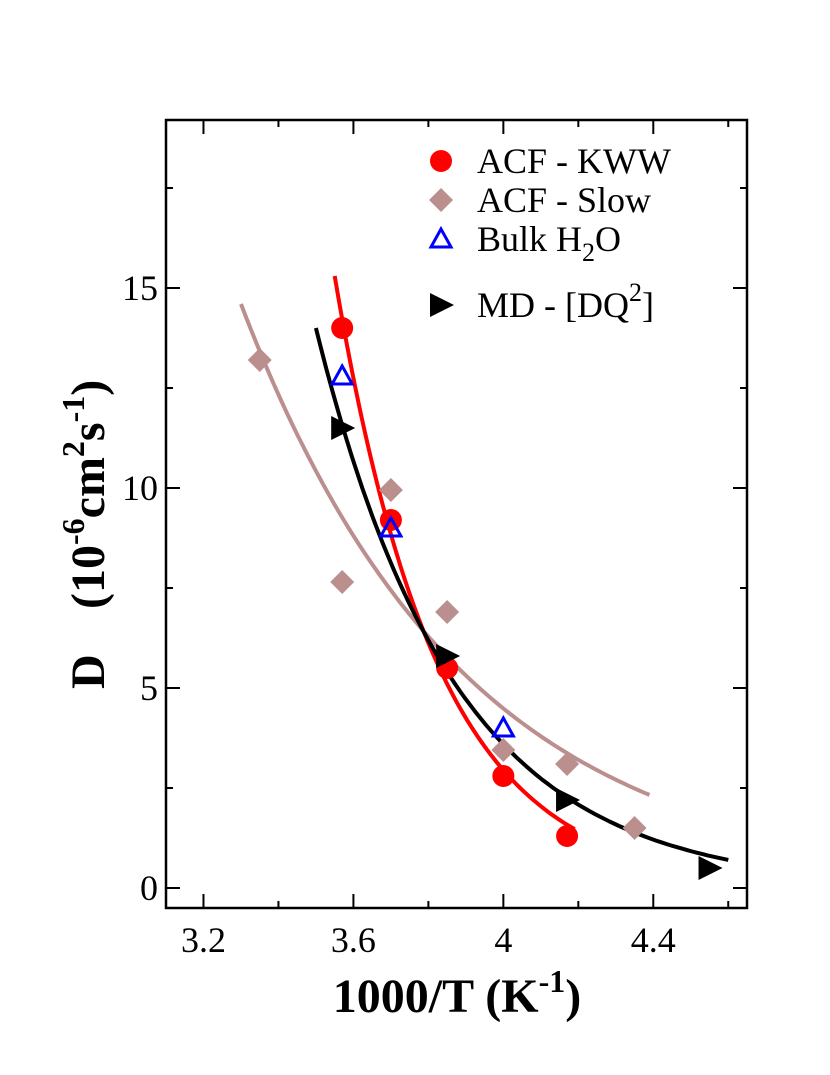 This screenshot has height=1075, width=830. I want to click on legend-label: ACF - Slow, so click(564, 200).